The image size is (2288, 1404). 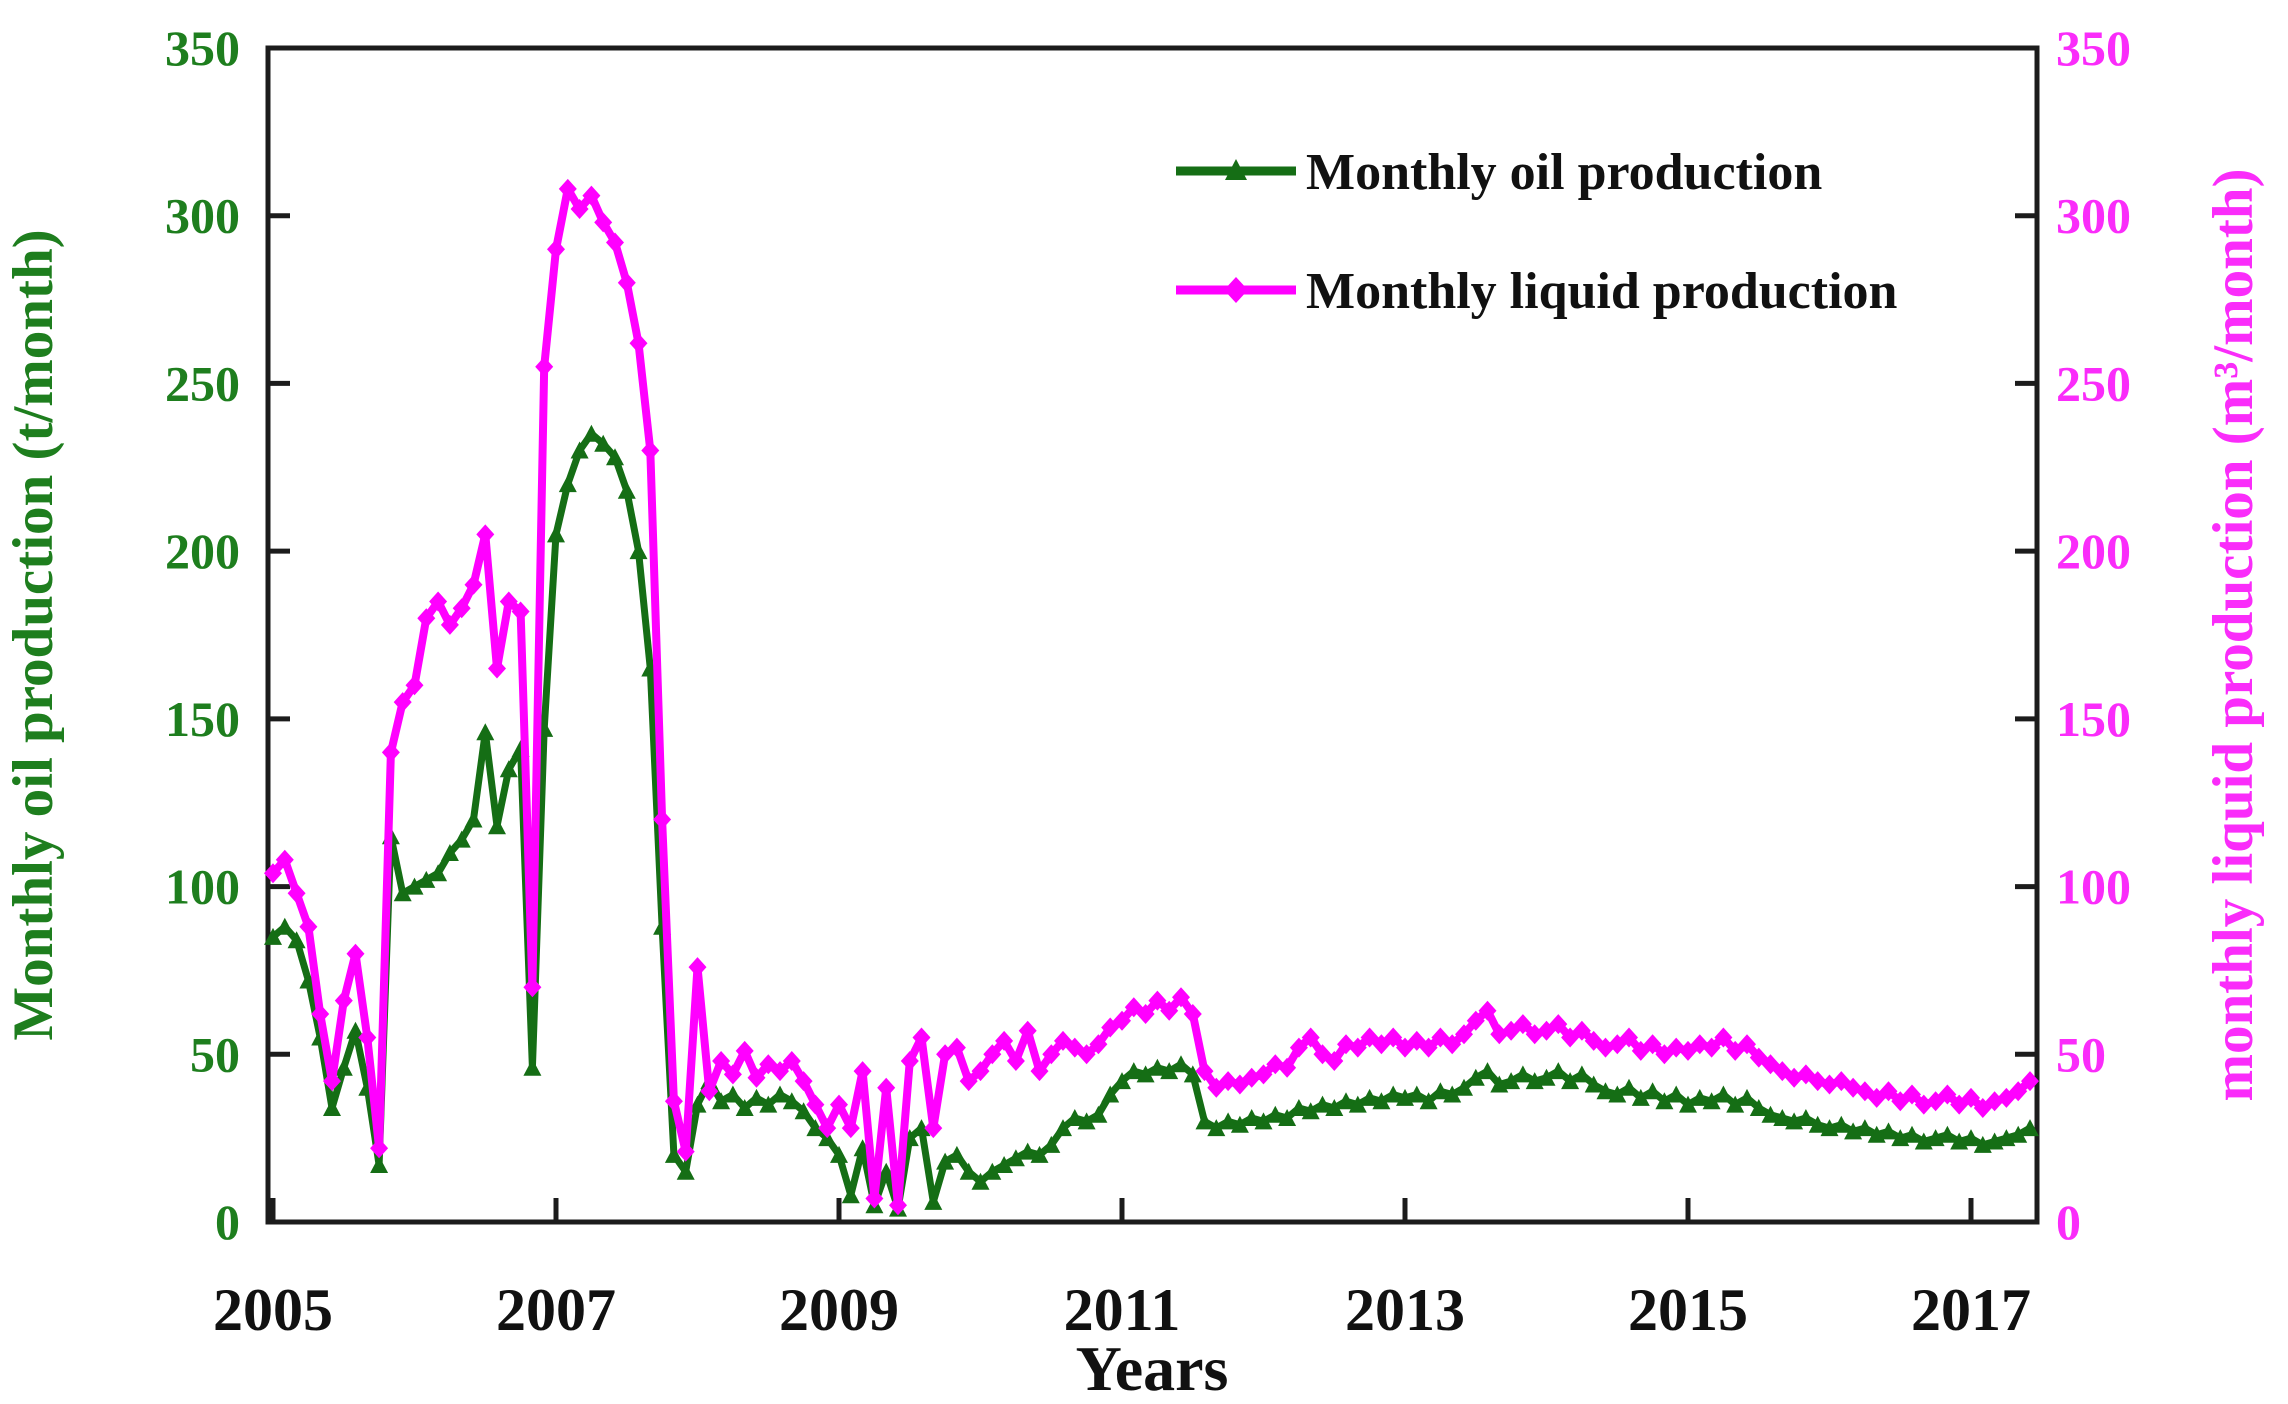 I want to click on legend-label-oil: Monthly oil production, so click(x=1564, y=172).